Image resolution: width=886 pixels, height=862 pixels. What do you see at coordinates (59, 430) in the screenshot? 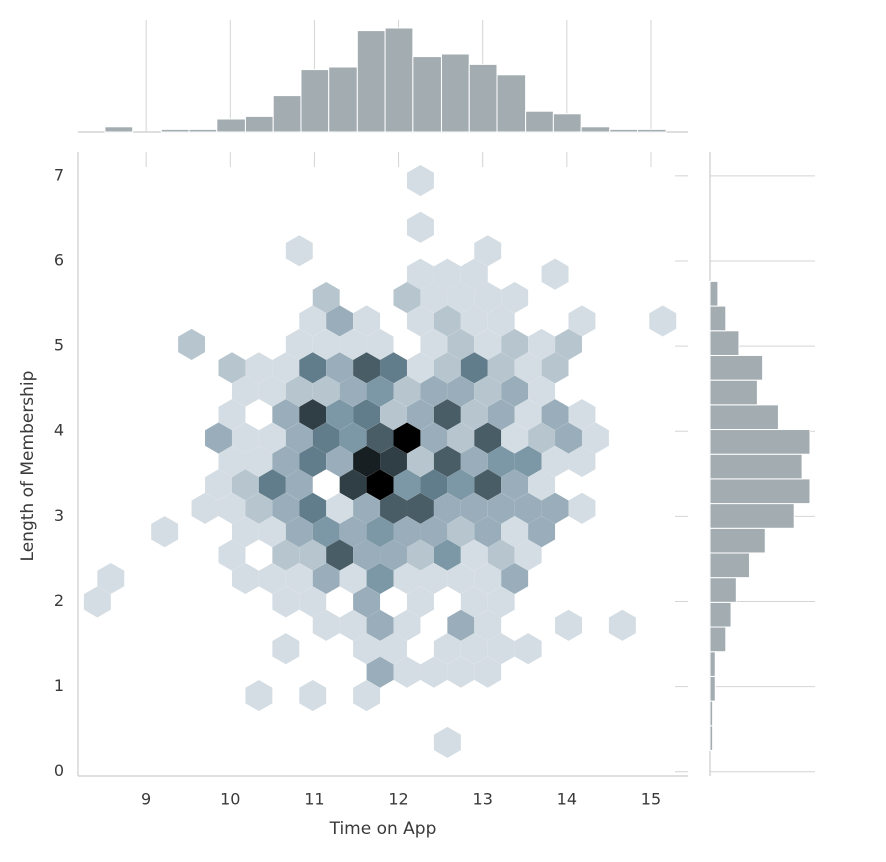
I see `y-tick-label: 4` at bounding box center [59, 430].